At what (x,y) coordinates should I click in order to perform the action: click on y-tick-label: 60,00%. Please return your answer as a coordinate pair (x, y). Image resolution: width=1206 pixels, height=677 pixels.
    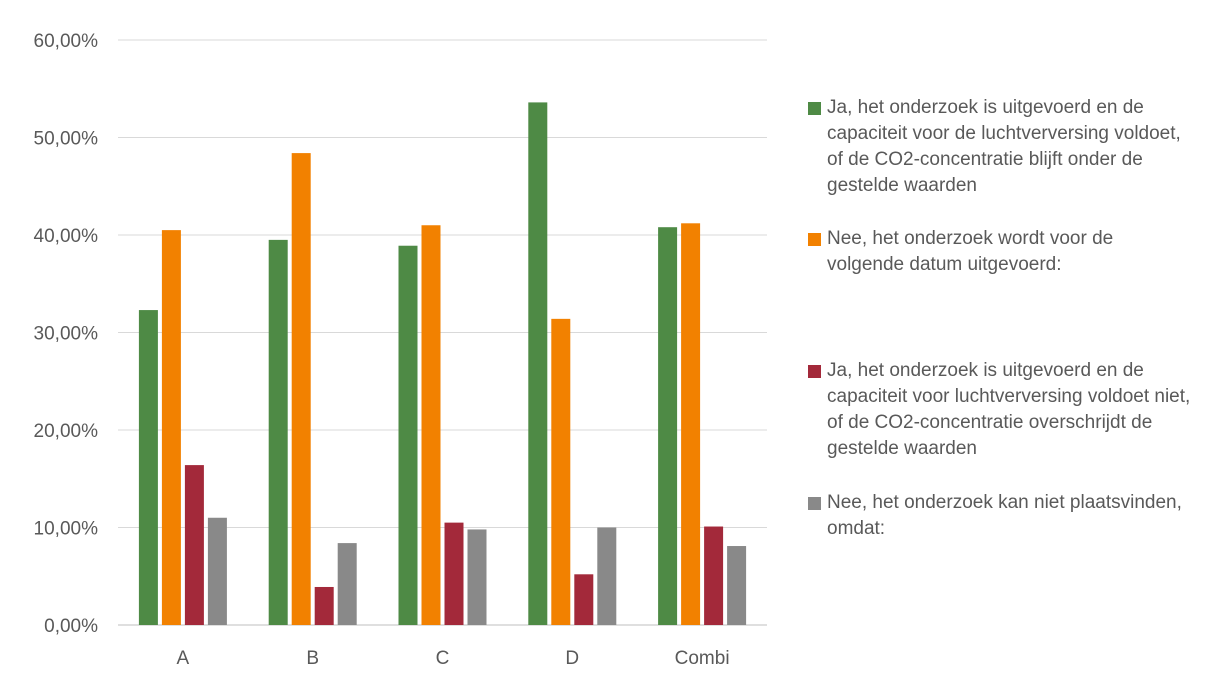
    Looking at the image, I should click on (66, 41).